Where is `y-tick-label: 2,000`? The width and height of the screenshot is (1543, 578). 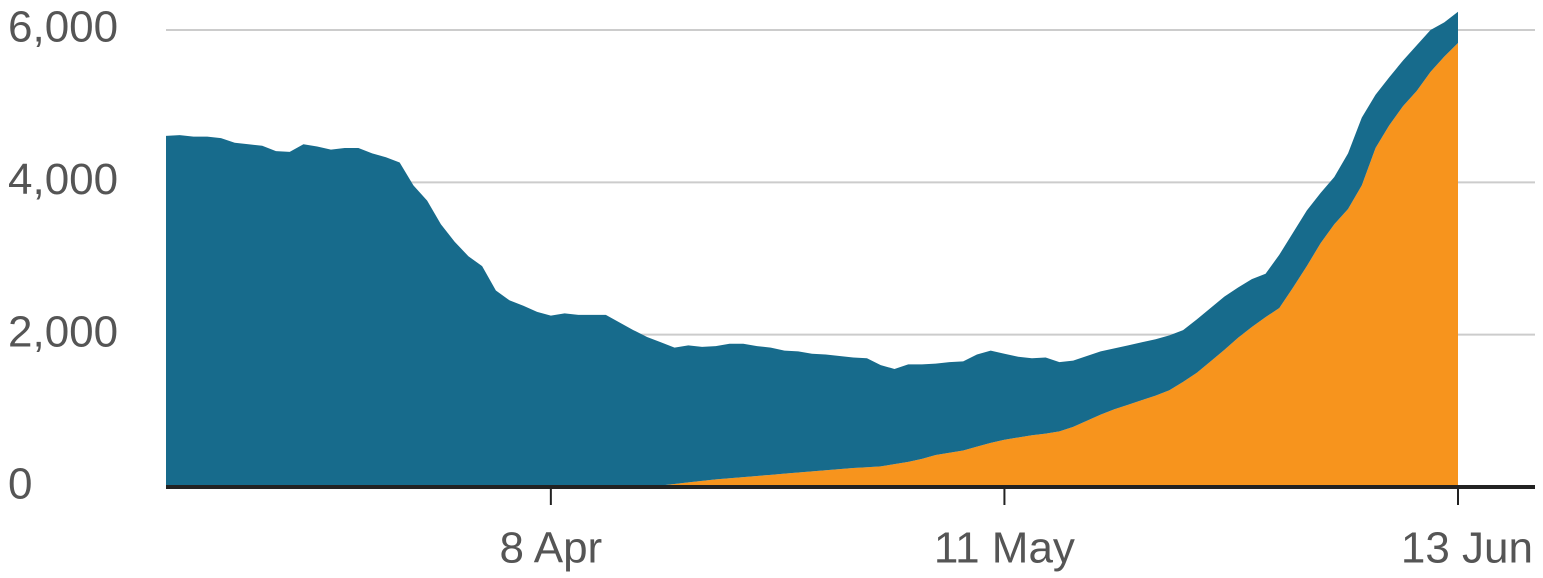 y-tick-label: 2,000 is located at coordinates (63, 331).